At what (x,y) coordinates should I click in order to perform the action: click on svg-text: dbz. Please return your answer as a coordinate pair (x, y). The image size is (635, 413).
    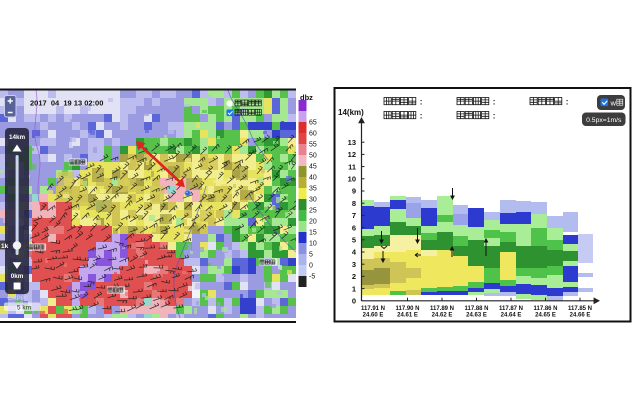
    Looking at the image, I should click on (306, 97).